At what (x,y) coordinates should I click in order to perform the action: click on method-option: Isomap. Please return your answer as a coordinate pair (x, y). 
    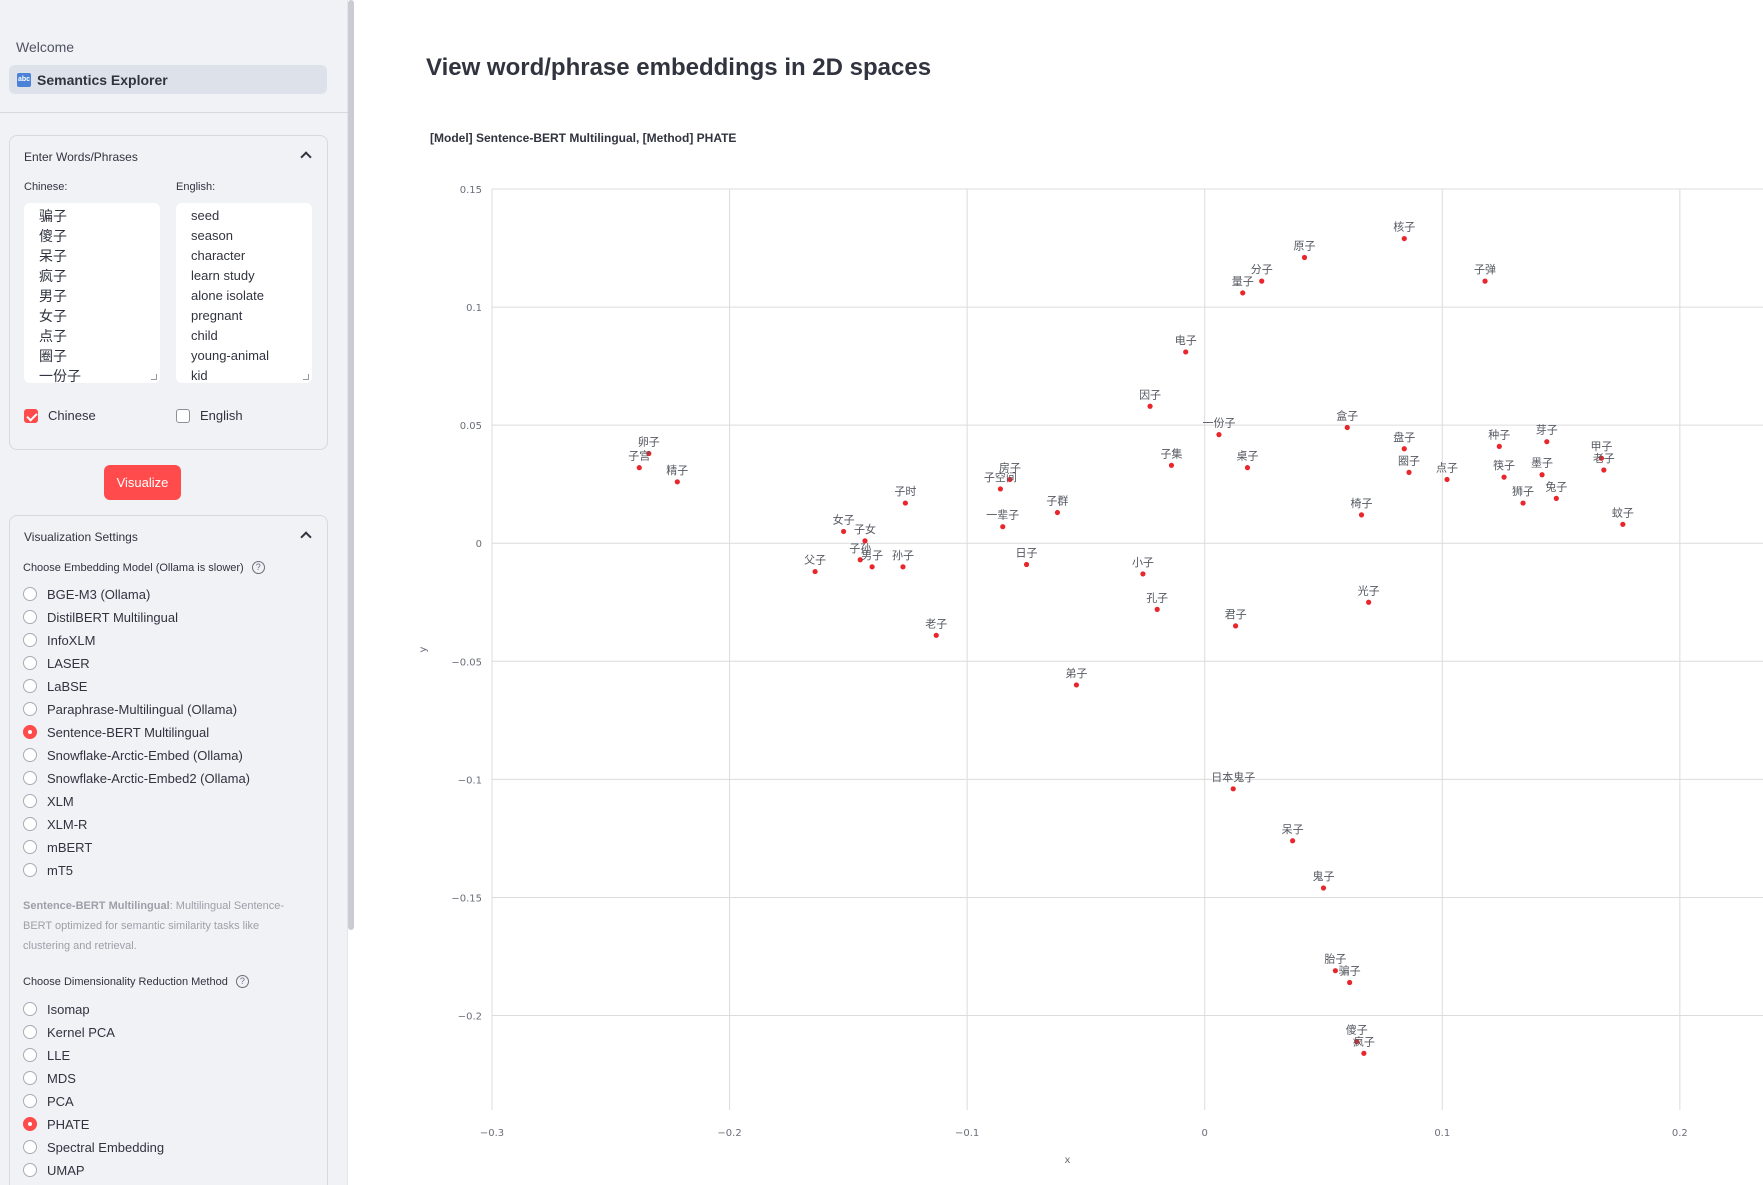
    Looking at the image, I should click on (56, 1009).